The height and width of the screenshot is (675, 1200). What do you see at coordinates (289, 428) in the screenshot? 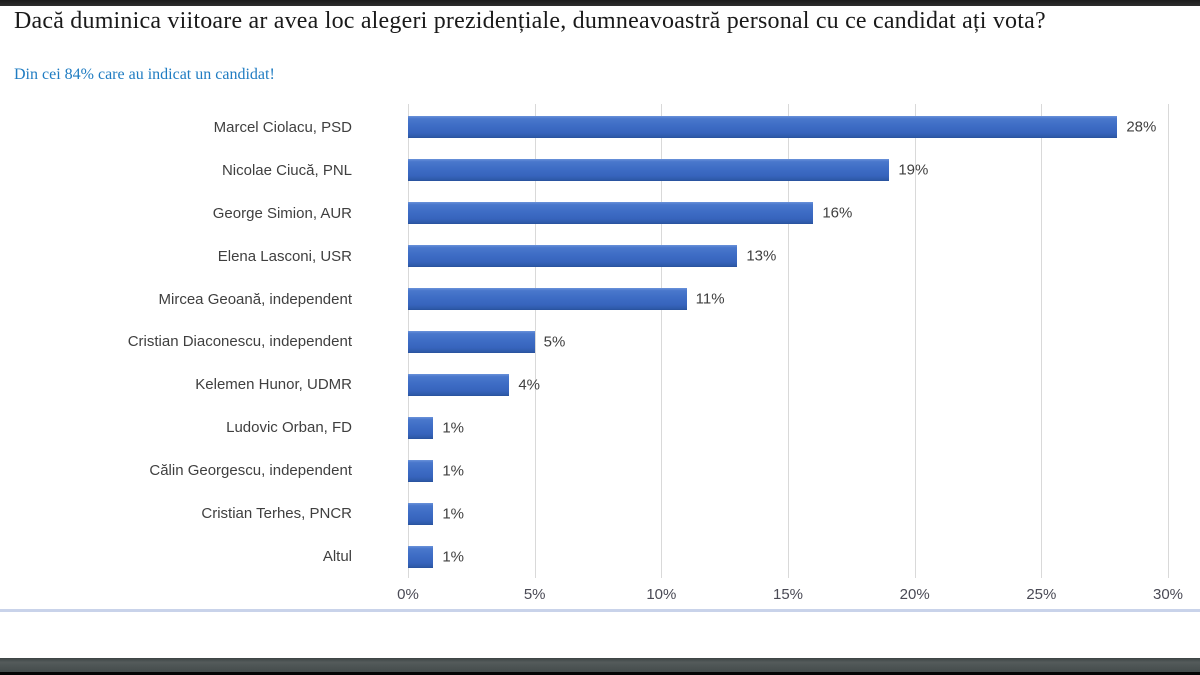
I see `category-label: Ludovic Orban, FD` at bounding box center [289, 428].